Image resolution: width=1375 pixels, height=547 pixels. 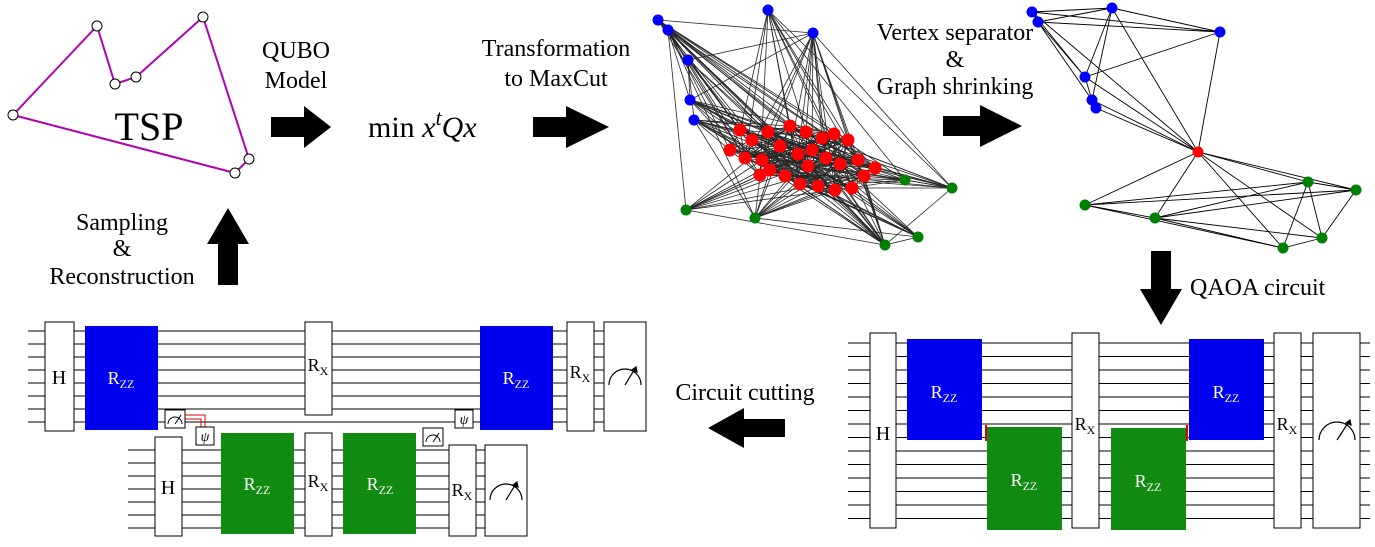 What do you see at coordinates (337, 376) in the screenshot?
I see `cut-circuit-upper: H RZZ RX RZZ RX ψ` at bounding box center [337, 376].